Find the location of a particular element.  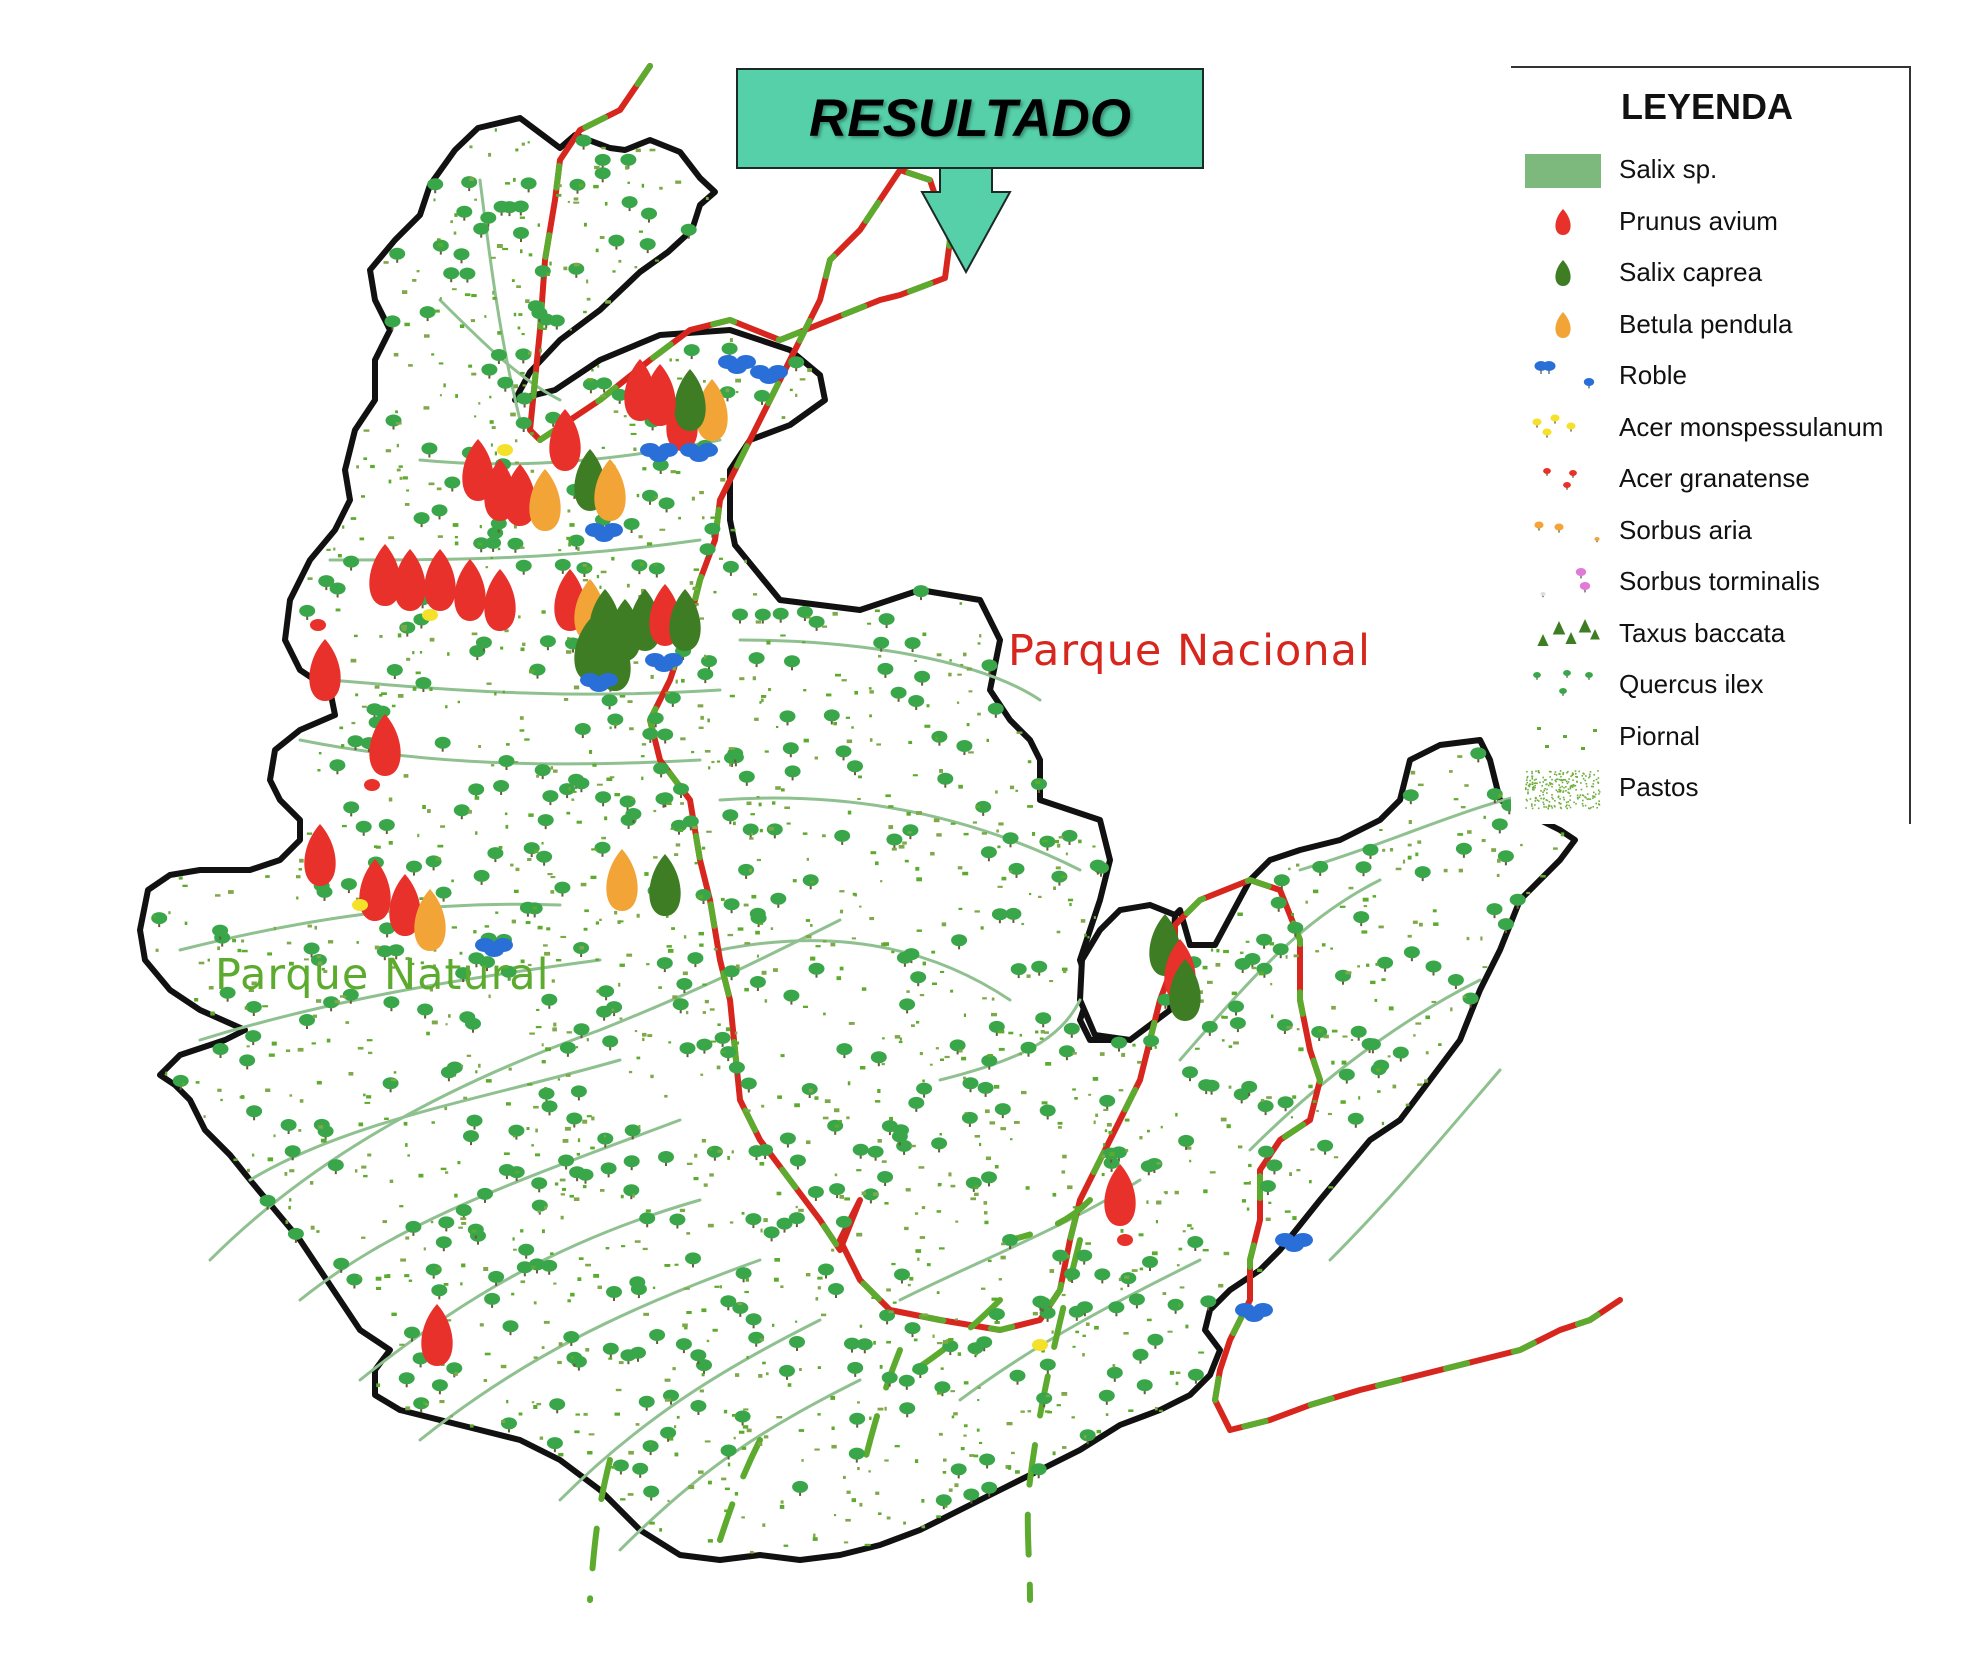

legend-item-label: Salix sp. is located at coordinates (1668, 169).